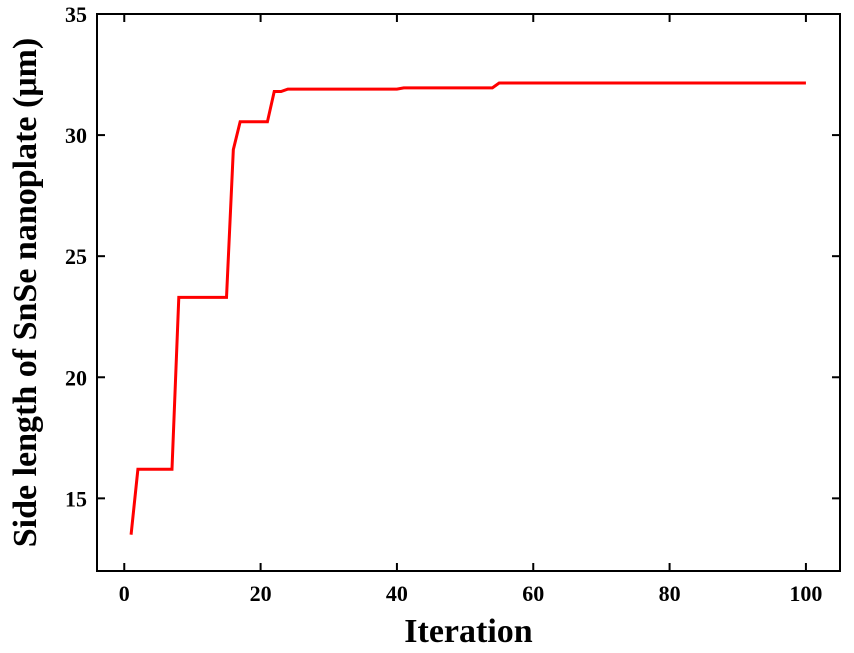 The image size is (854, 653). What do you see at coordinates (76, 498) in the screenshot?
I see `y-tick-label: 15` at bounding box center [76, 498].